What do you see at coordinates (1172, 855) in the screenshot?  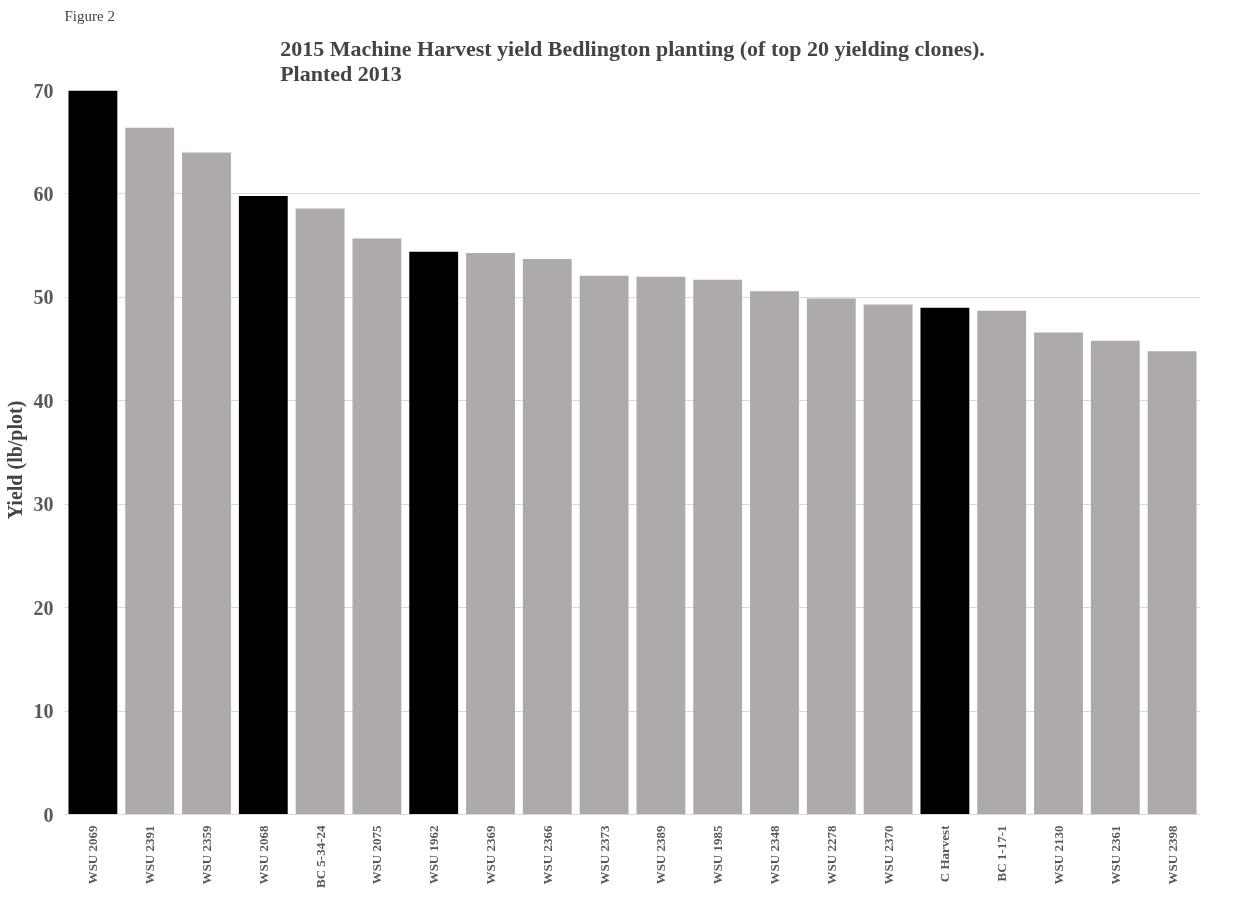 I see `x-tick-label: WSU 2398` at bounding box center [1172, 855].